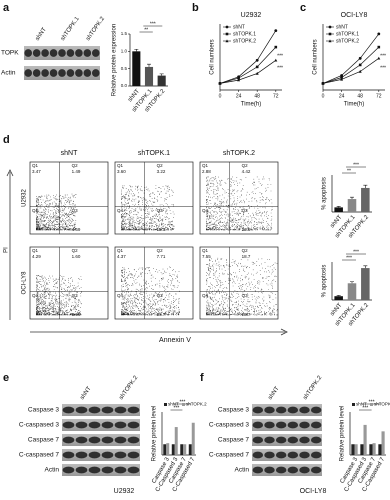 The height and width of the screenshot is (500, 390). Describe the element at coordinates (257, 96) in the screenshot. I see `x-tick-label: 48` at that location.